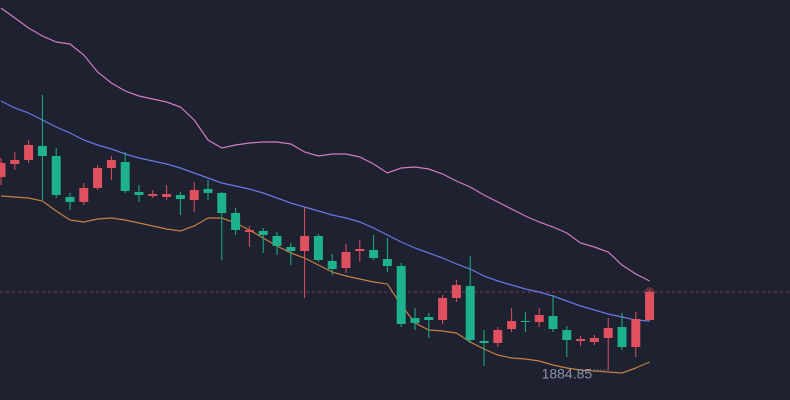 The image size is (790, 400). What do you see at coordinates (649, 292) in the screenshot?
I see `last-price-glow` at bounding box center [649, 292].